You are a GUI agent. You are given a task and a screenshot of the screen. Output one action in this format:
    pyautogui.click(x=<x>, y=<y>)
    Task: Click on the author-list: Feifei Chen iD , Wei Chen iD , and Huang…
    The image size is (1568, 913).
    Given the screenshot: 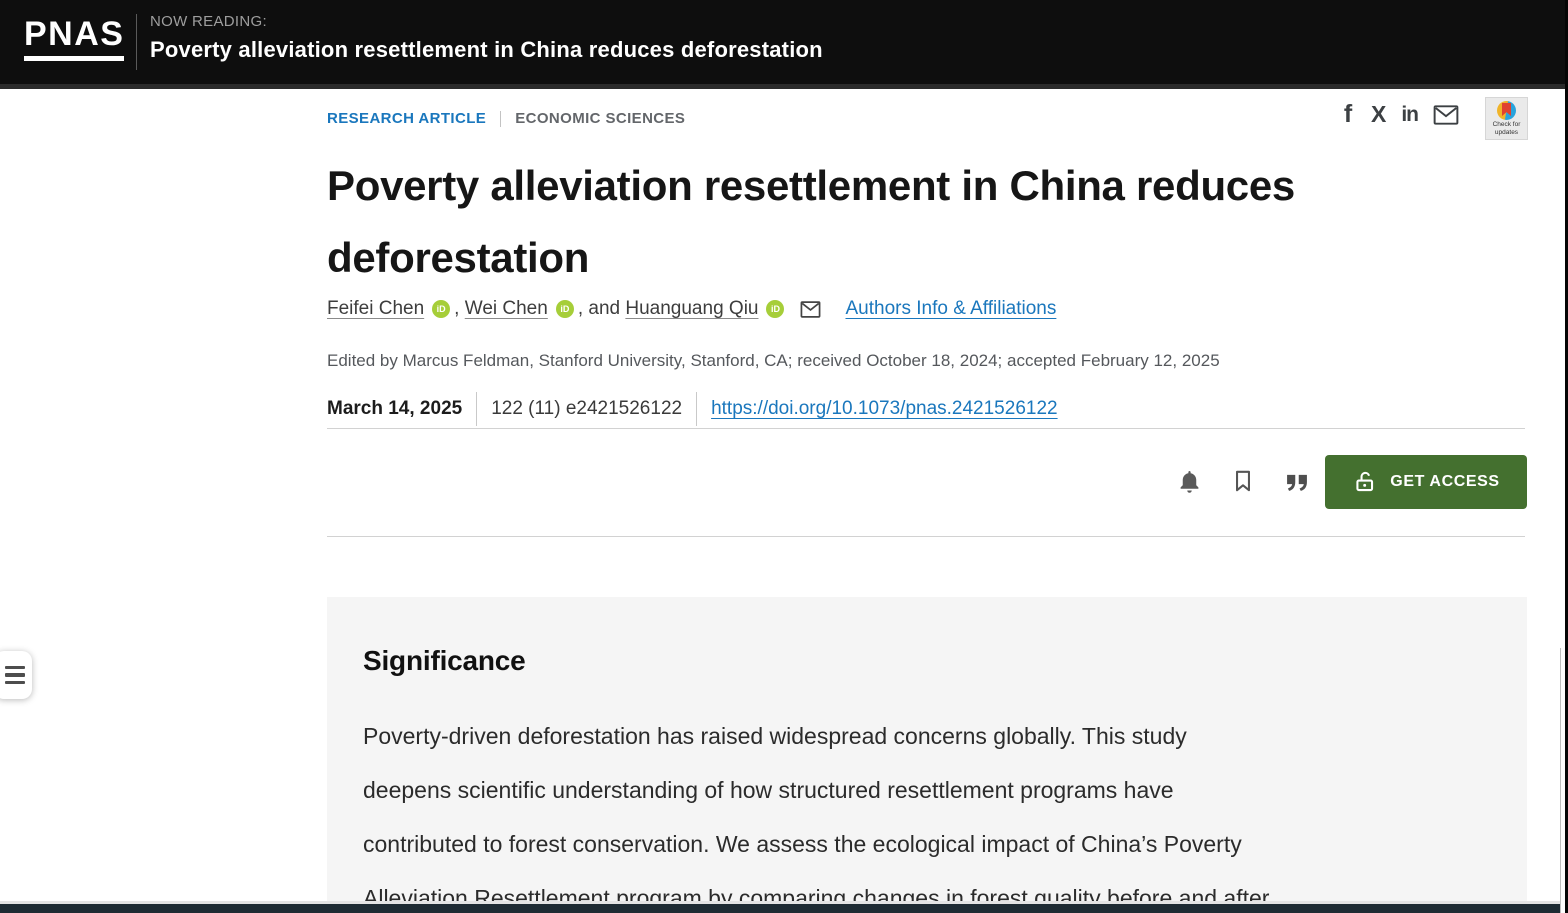 What is the action you would take?
    pyautogui.click(x=691, y=309)
    